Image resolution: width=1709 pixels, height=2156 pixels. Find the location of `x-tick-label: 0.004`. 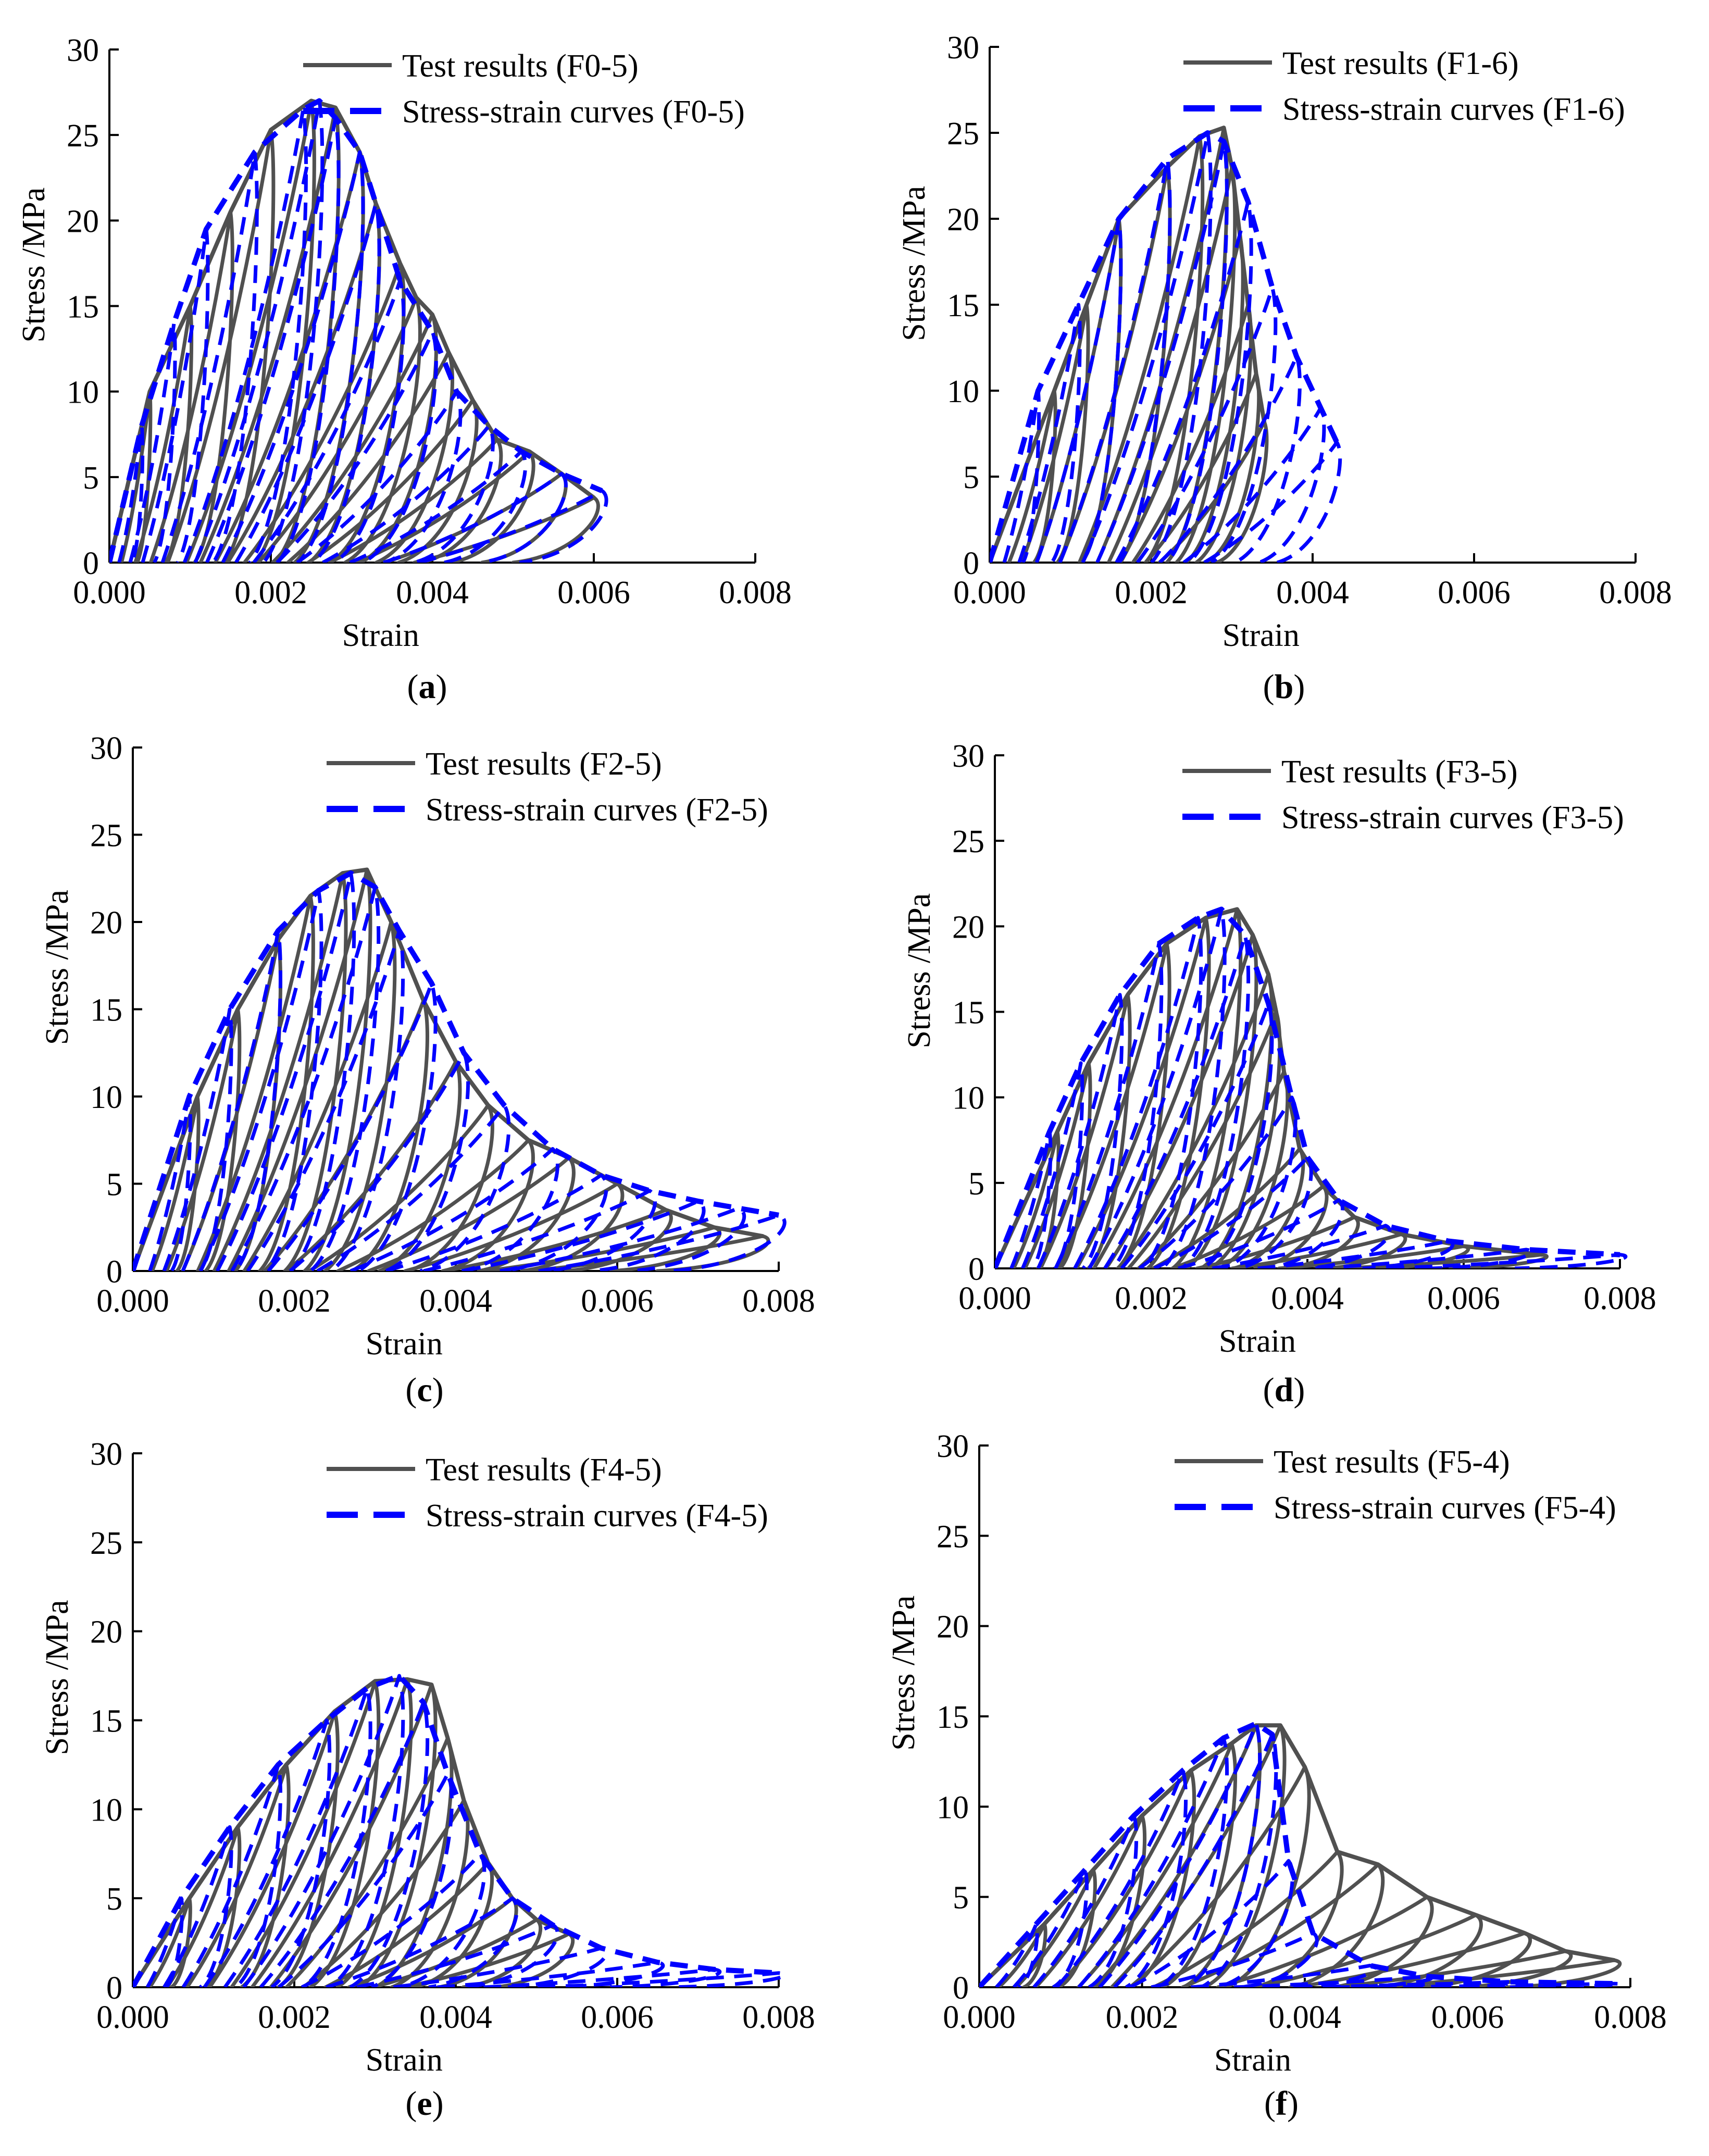

x-tick-label: 0.004 is located at coordinates (455, 2017).